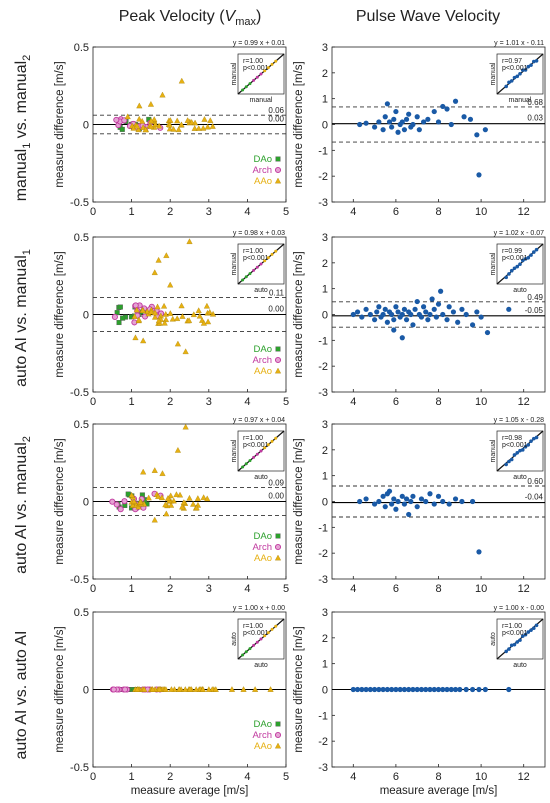  Describe the element at coordinates (21, 695) in the screenshot. I see `row-label-4: auto AI vs. auto AI` at that location.